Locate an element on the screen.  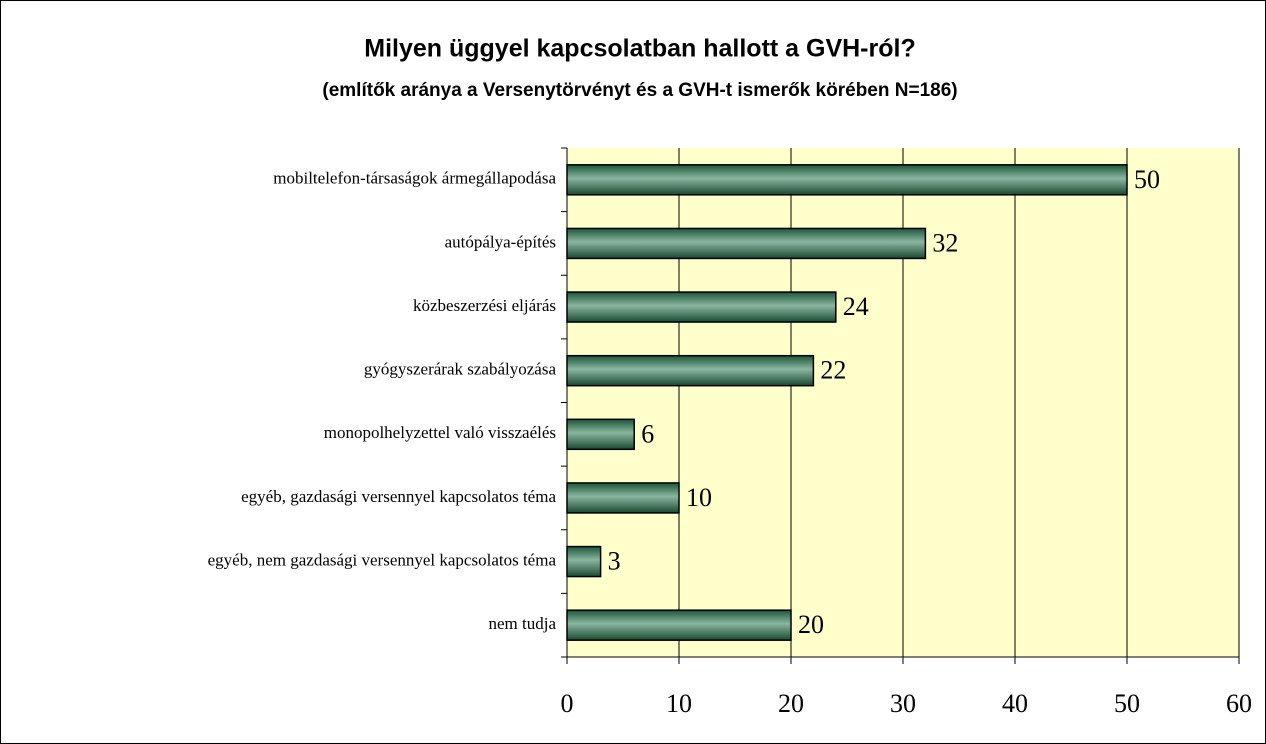
y-tick-label: nem tudja is located at coordinates (522, 623).